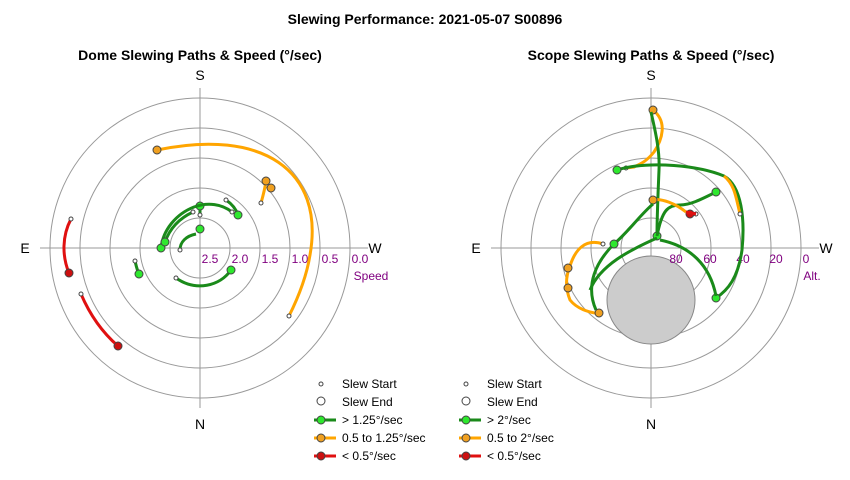 The height and width of the screenshot is (480, 850). Describe the element at coordinates (676, 259) in the screenshot. I see `scope-tick-label: 80` at that location.